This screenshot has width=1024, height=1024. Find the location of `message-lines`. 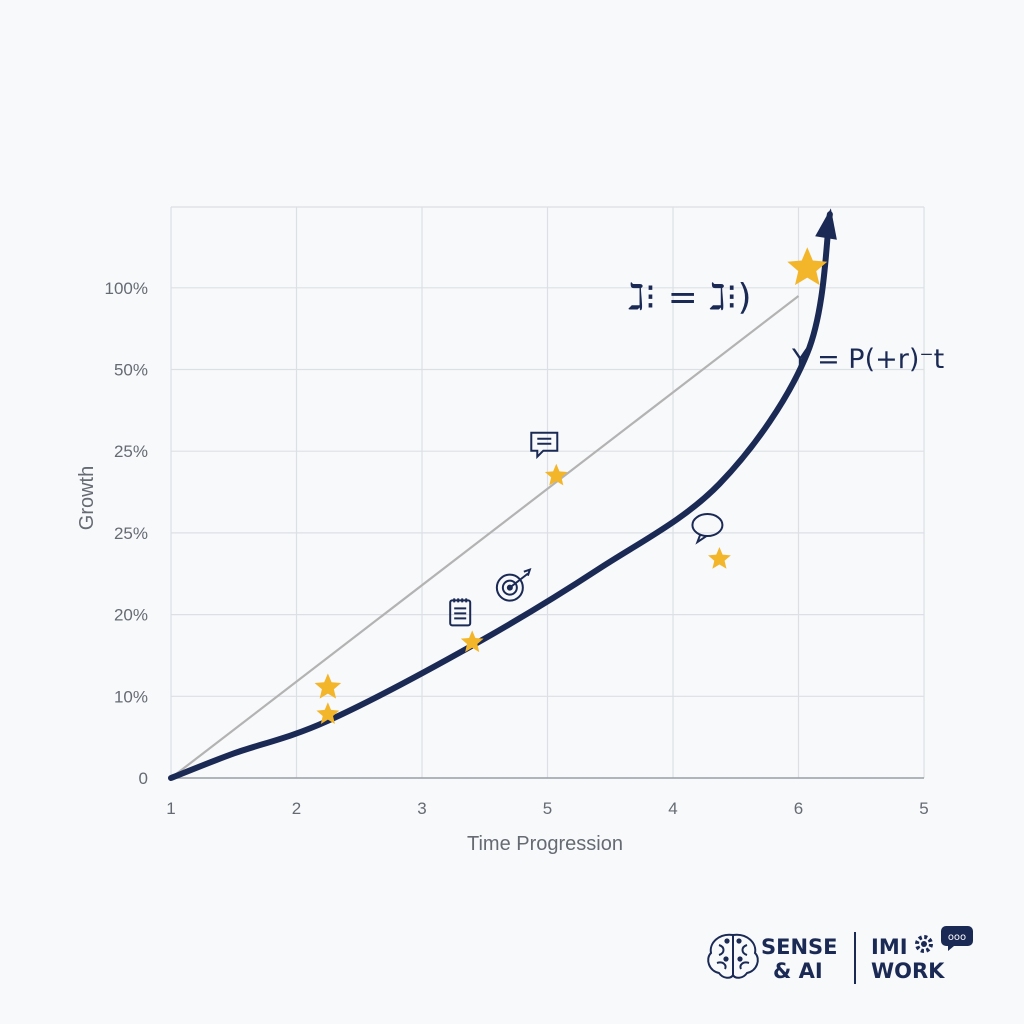

message-lines is located at coordinates (544, 441).